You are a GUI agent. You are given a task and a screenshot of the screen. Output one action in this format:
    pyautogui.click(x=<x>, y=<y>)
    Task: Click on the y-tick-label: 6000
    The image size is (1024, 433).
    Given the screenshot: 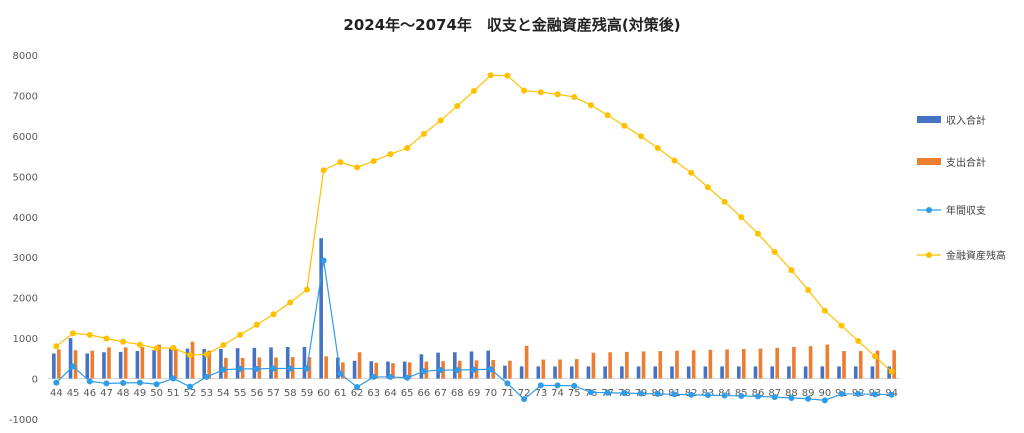 What is the action you would take?
    pyautogui.click(x=25, y=137)
    